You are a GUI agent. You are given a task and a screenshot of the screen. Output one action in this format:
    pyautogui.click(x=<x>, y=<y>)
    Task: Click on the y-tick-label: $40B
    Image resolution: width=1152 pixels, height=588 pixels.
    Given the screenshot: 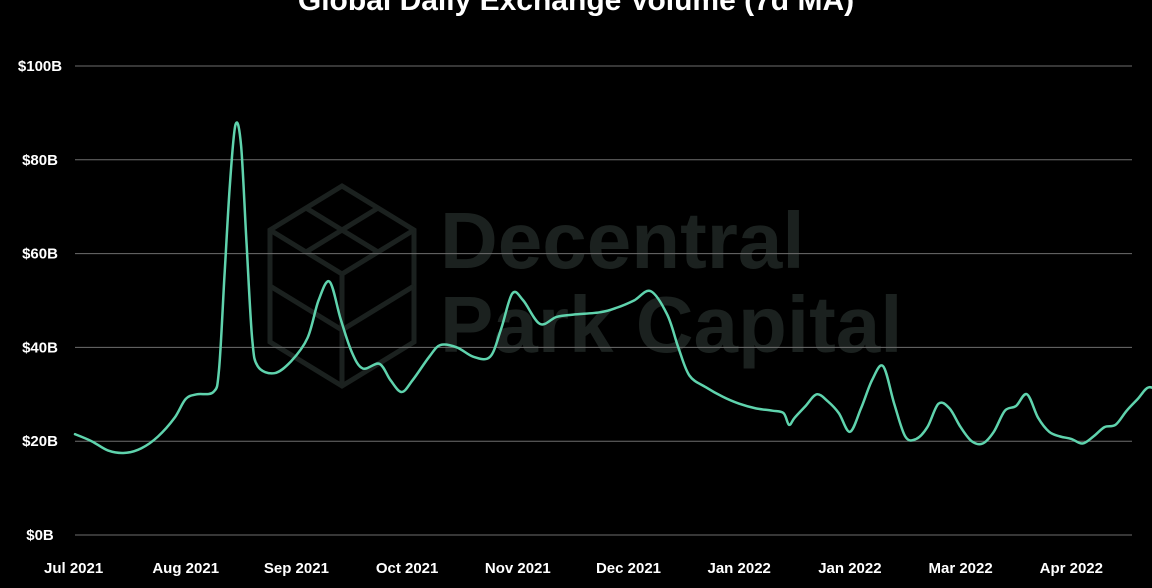 What is the action you would take?
    pyautogui.click(x=40, y=347)
    